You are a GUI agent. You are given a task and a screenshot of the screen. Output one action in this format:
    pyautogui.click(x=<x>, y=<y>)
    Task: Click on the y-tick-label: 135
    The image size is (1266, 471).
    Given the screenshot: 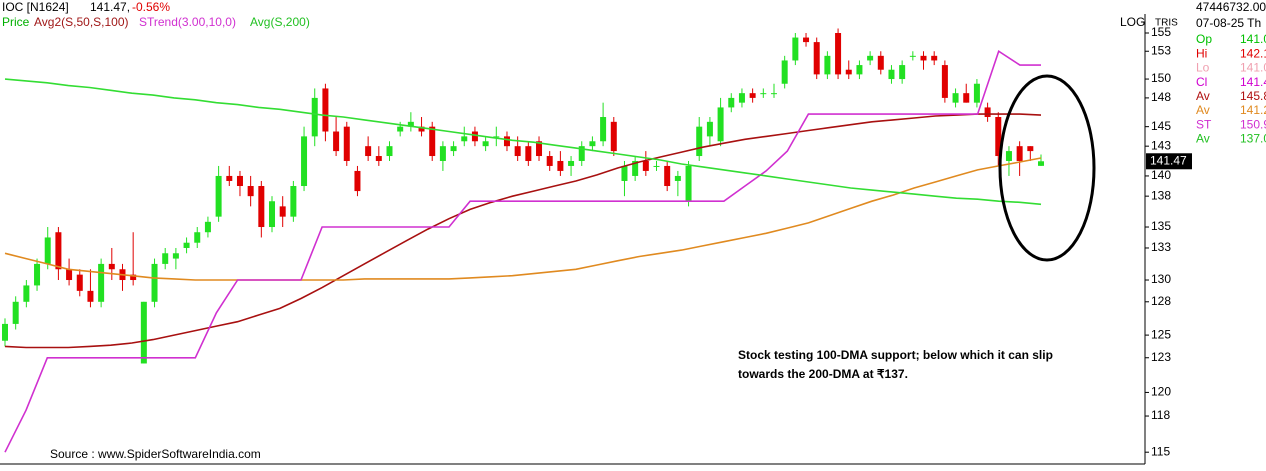 What is the action you would take?
    pyautogui.click(x=1161, y=226)
    